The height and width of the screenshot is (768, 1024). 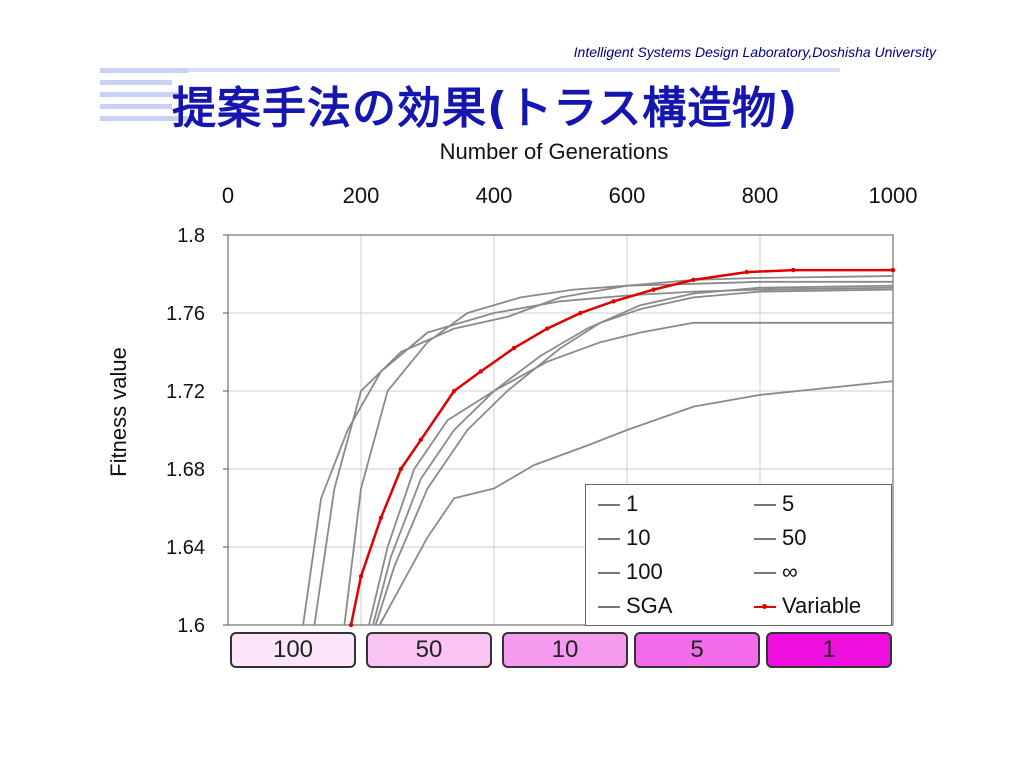 What do you see at coordinates (191, 626) in the screenshot?
I see `y-tick-label: 1.6` at bounding box center [191, 626].